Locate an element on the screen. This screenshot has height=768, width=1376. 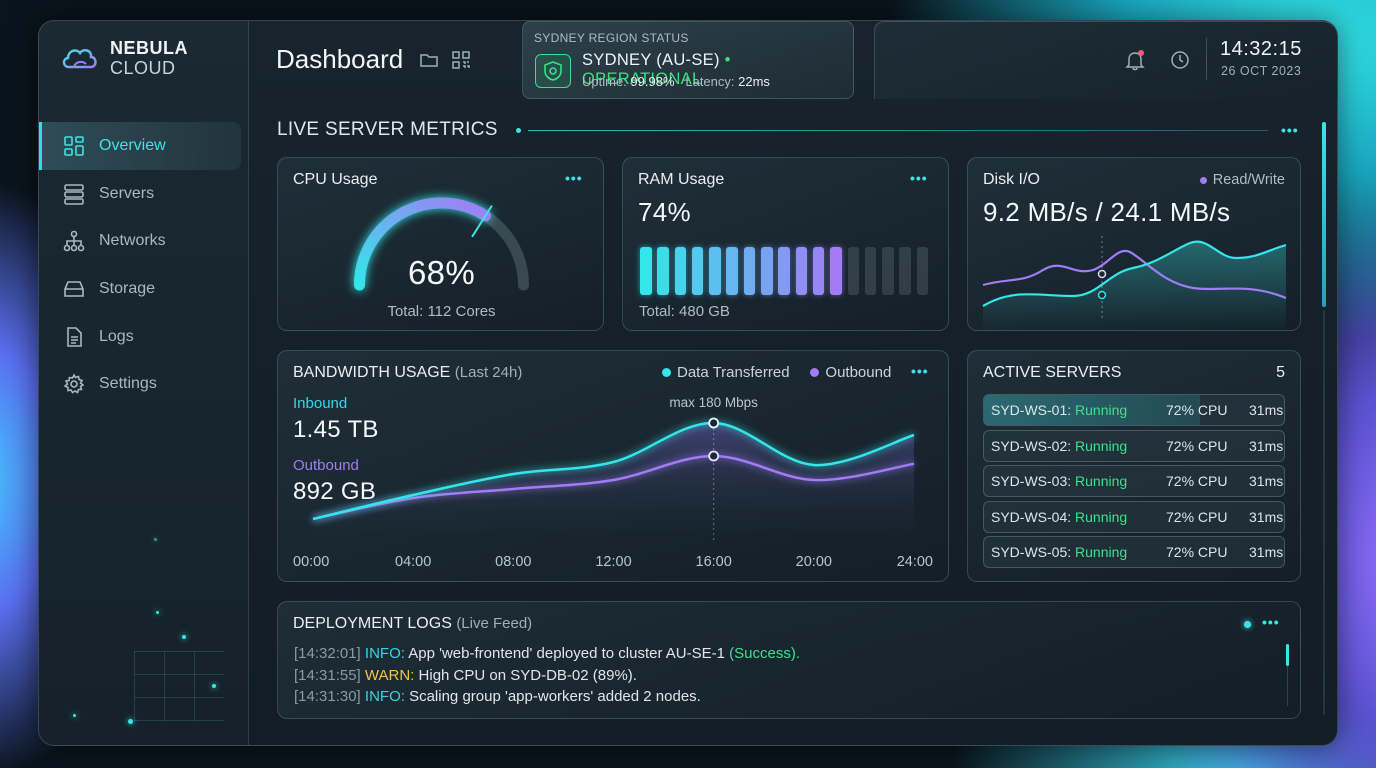
sidebar-item-logs: Logs is located at coordinates (140, 337).